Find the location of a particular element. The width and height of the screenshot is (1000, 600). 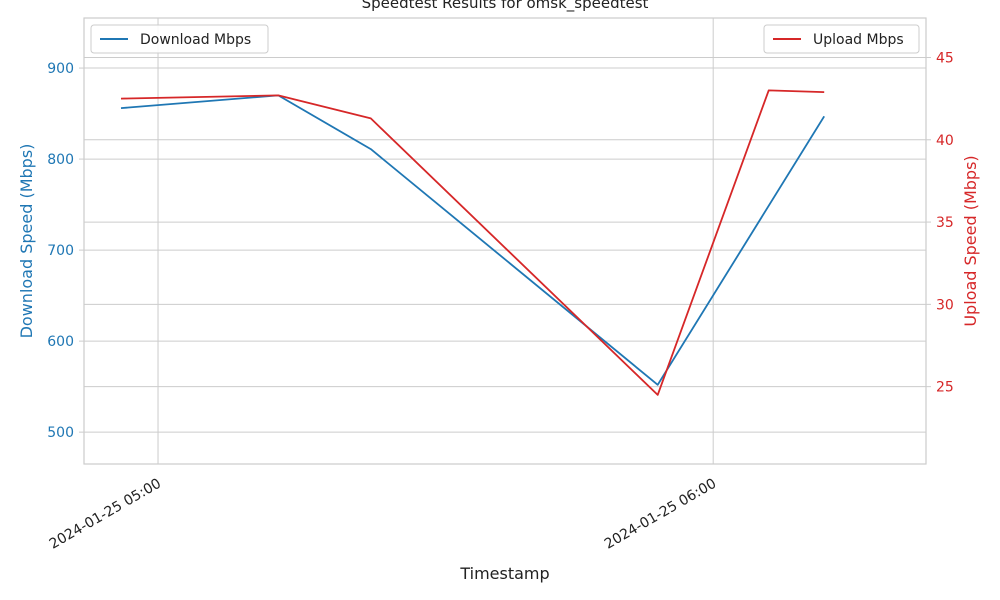

right-tick-label: 30 is located at coordinates (945, 305).